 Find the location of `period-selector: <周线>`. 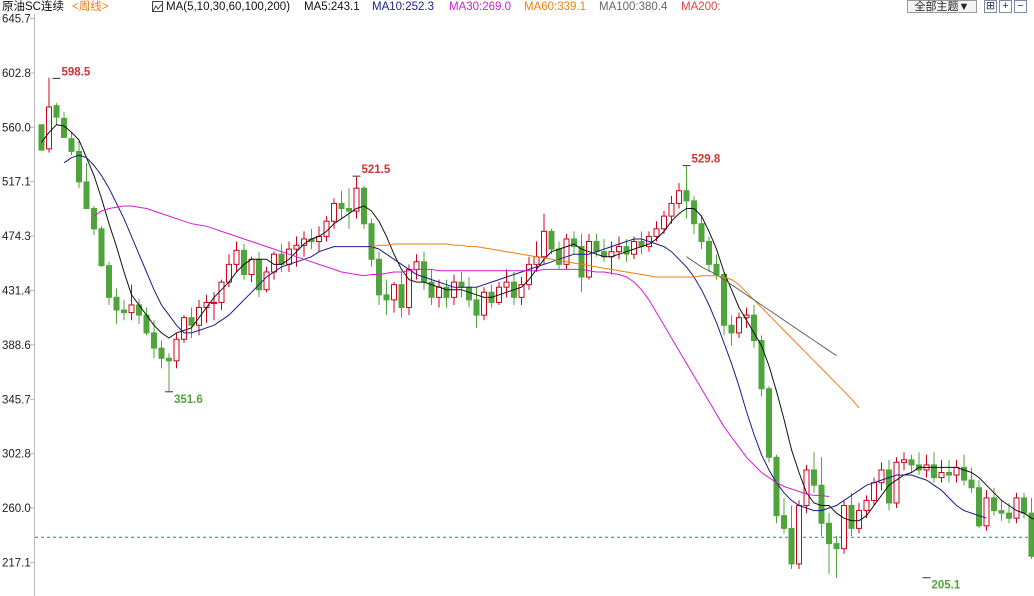

period-selector: <周线> is located at coordinates (90, 7).